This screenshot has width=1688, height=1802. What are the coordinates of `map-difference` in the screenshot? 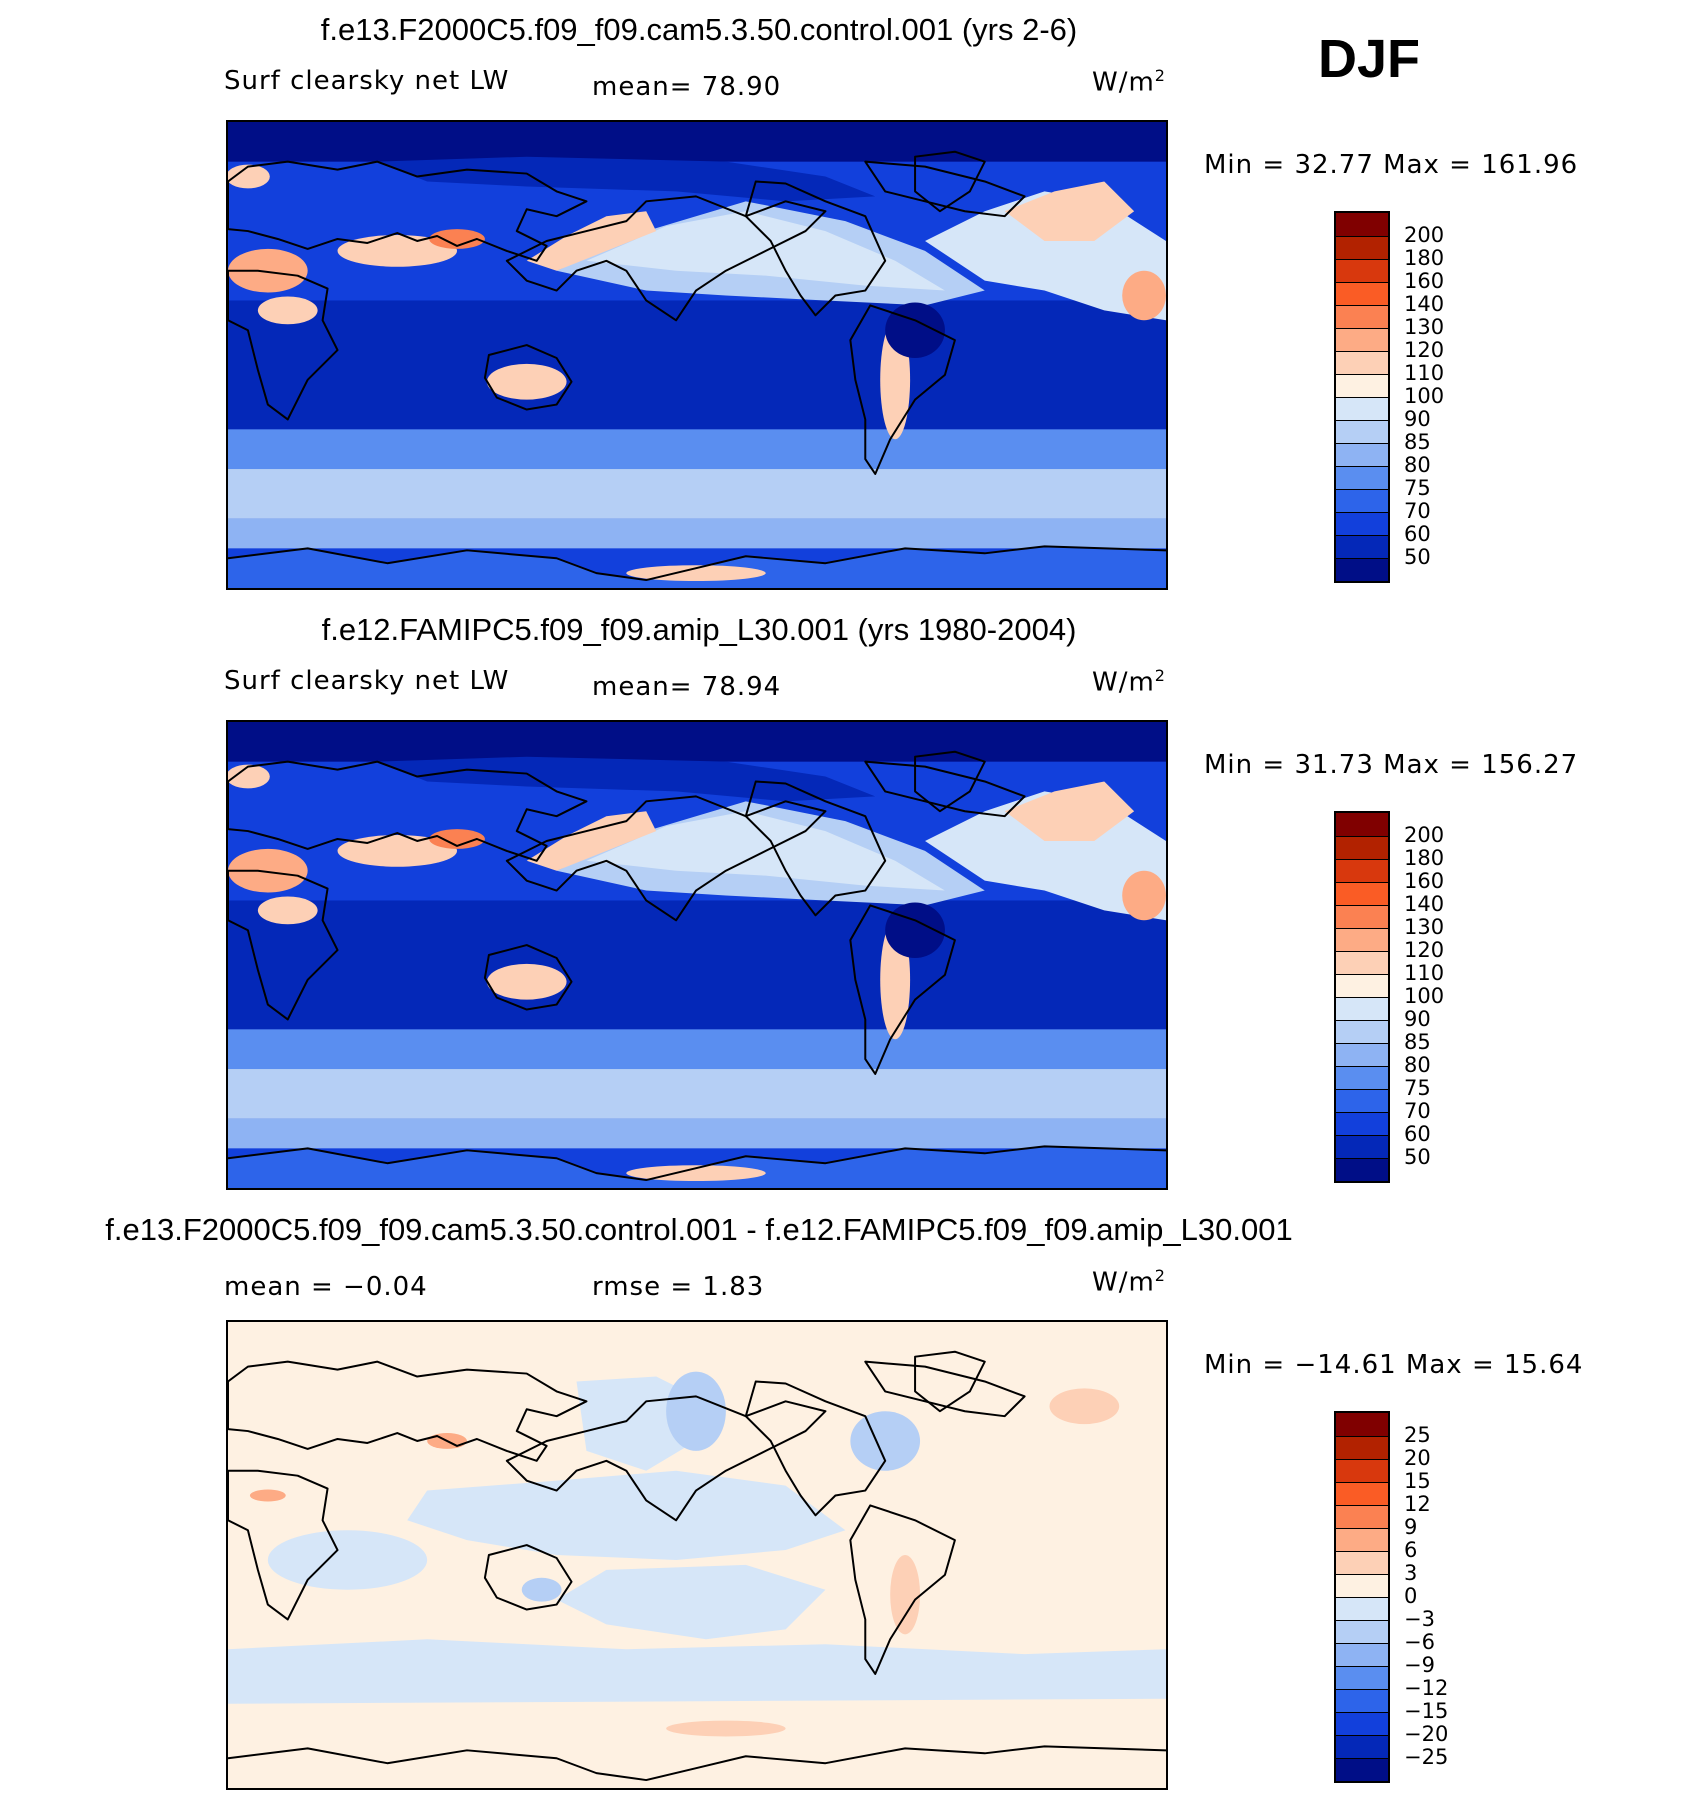 It's located at (697, 1555).